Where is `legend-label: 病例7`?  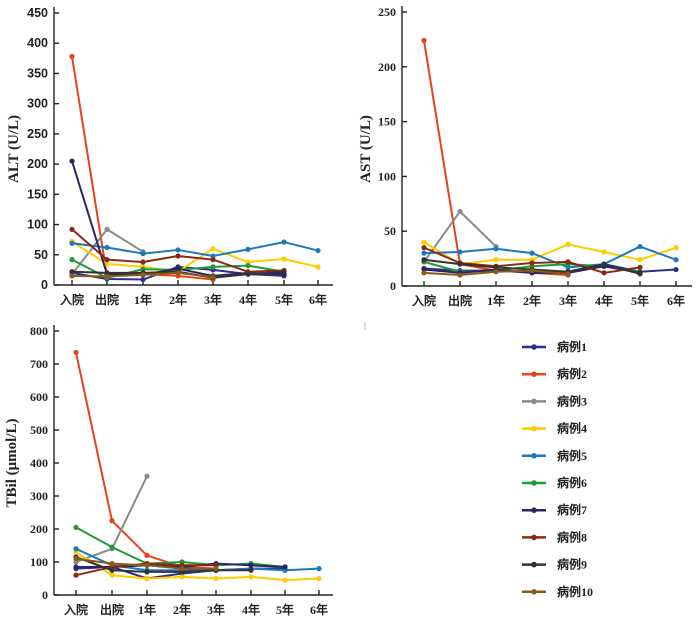
legend-label: 病例7 is located at coordinates (572, 509).